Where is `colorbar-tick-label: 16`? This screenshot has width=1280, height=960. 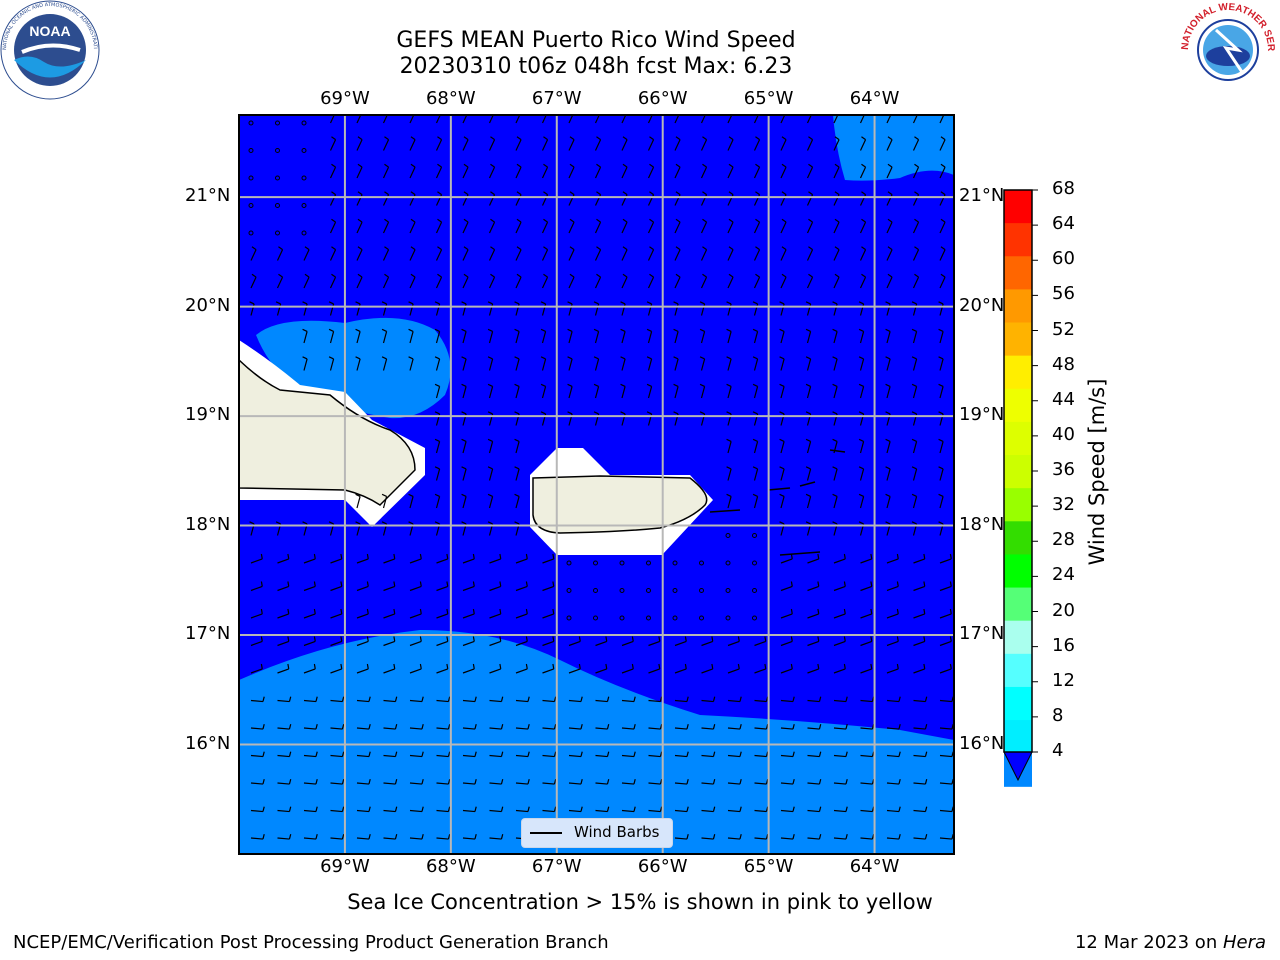 colorbar-tick-label: 16 is located at coordinates (1063, 645).